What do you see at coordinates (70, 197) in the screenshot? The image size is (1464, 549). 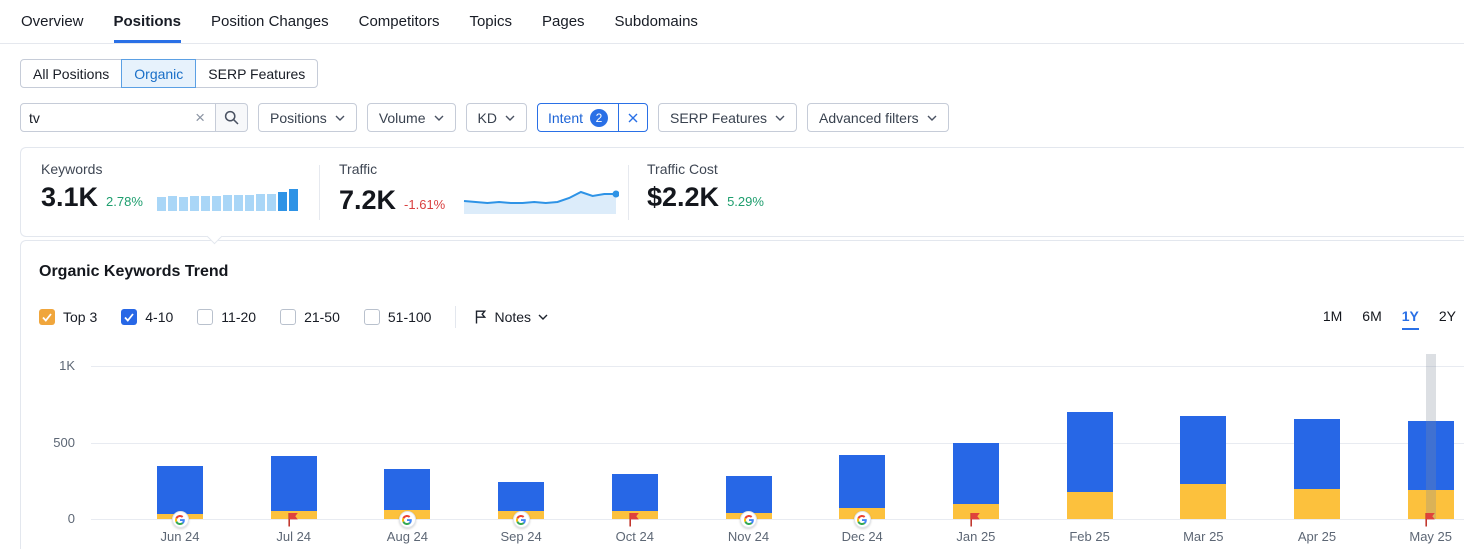 I see `keywords-value: 3.1K` at bounding box center [70, 197].